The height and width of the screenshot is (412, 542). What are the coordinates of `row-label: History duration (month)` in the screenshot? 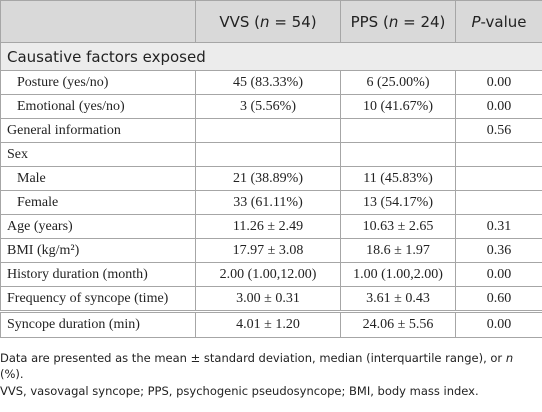 It's located at (98, 274).